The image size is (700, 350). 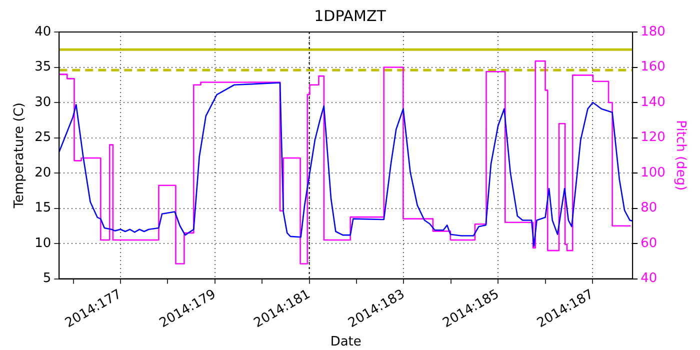 What do you see at coordinates (653, 172) in the screenshot?
I see `y2-tick-label: 100` at bounding box center [653, 172].